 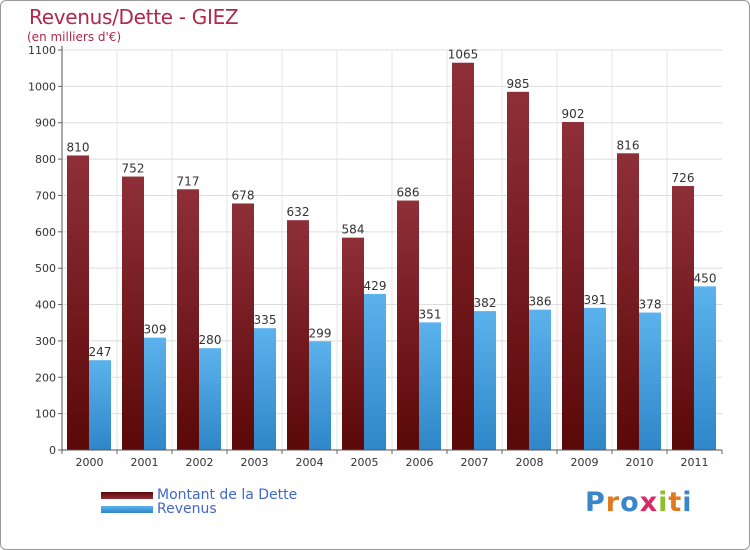 I want to click on data-label-revenus-2006: 351, so click(x=430, y=314).